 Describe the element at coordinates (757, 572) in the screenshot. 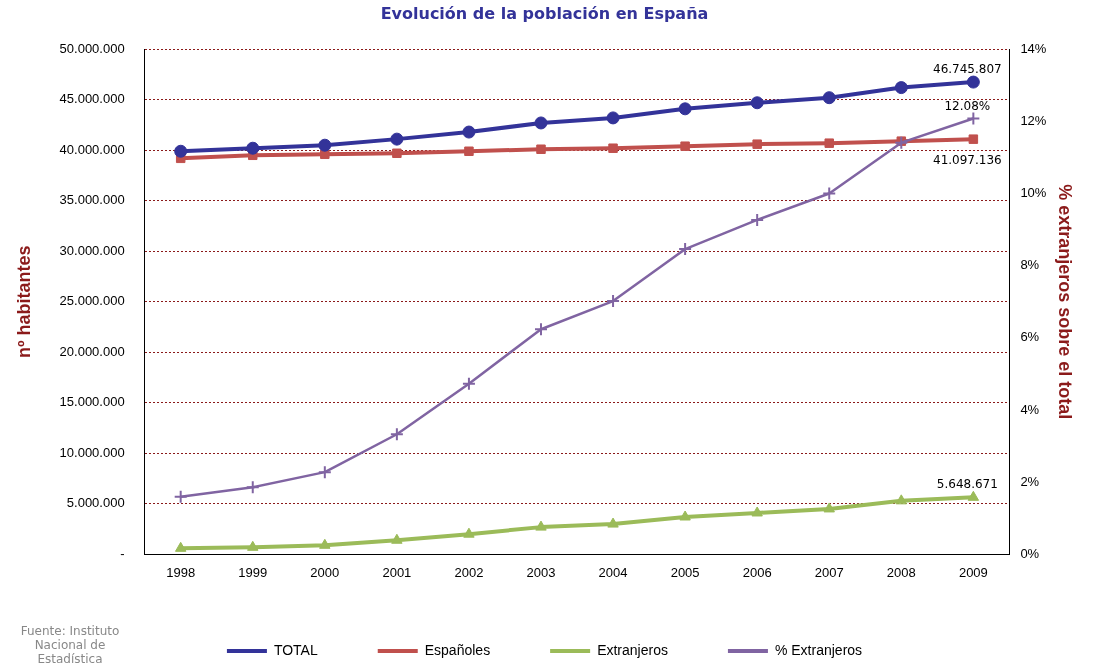

I see `x-tick-label: 2006` at that location.